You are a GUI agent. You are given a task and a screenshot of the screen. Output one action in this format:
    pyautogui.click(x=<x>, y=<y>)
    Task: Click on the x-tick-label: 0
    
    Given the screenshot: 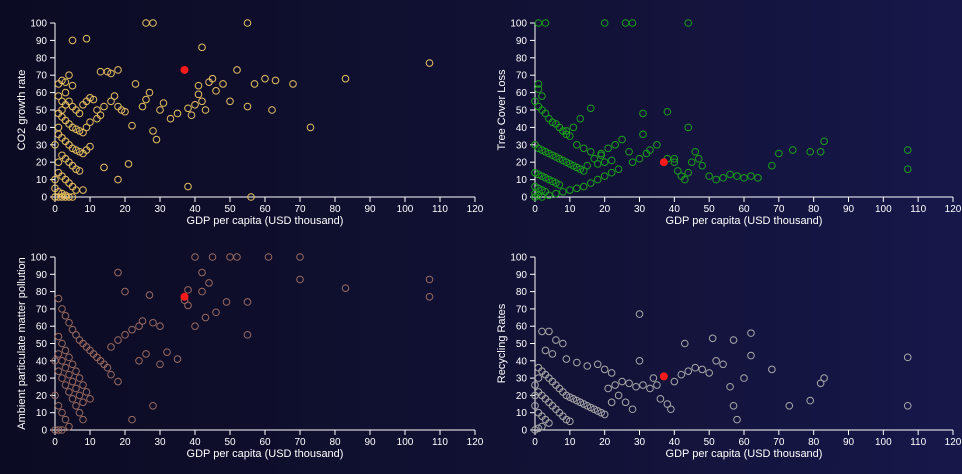 What is the action you would take?
    pyautogui.click(x=535, y=209)
    